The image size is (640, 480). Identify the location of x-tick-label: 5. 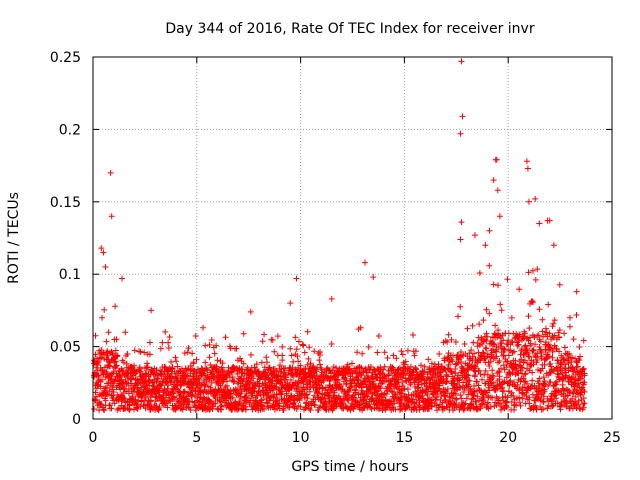
(196, 438).